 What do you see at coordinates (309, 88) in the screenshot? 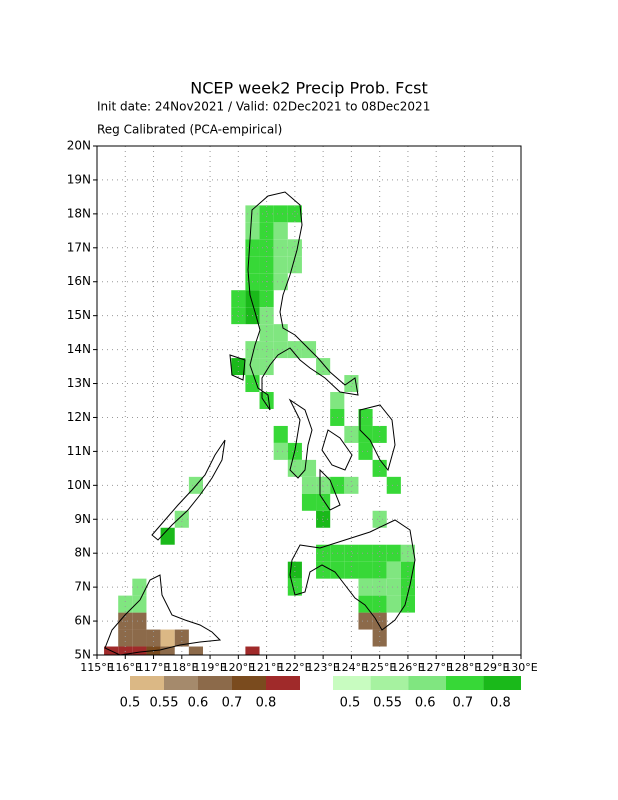
I see `map-title: NCEP week2 Precip Prob. Fcst` at bounding box center [309, 88].